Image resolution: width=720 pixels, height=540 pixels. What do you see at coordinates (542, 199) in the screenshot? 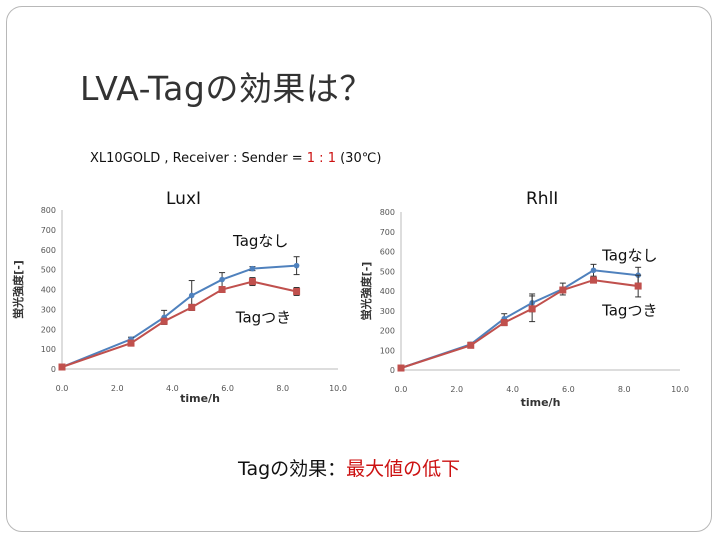
I see `chart-title-rhli: RhlI` at bounding box center [542, 199].